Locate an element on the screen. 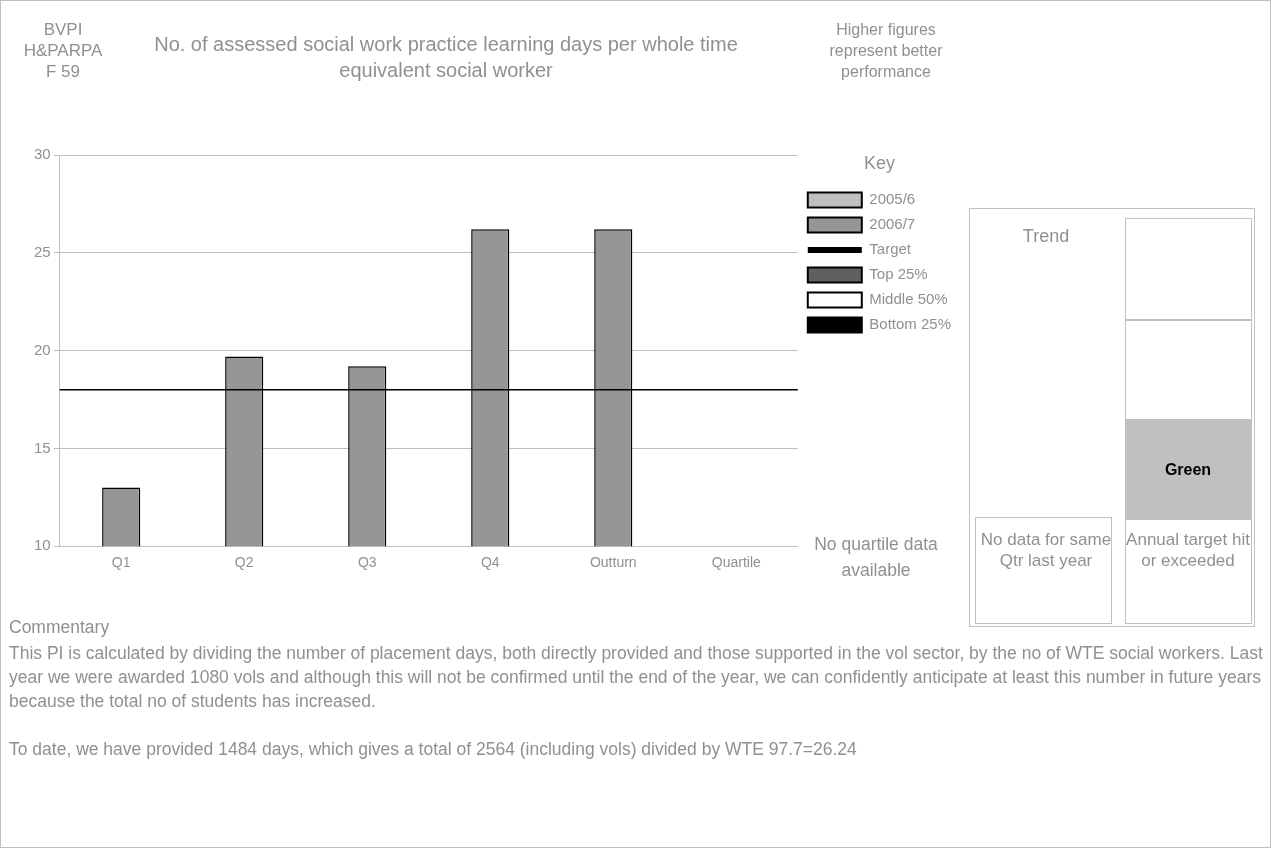 The width and height of the screenshot is (1271, 848). y-tick-label: 20 is located at coordinates (42, 349).